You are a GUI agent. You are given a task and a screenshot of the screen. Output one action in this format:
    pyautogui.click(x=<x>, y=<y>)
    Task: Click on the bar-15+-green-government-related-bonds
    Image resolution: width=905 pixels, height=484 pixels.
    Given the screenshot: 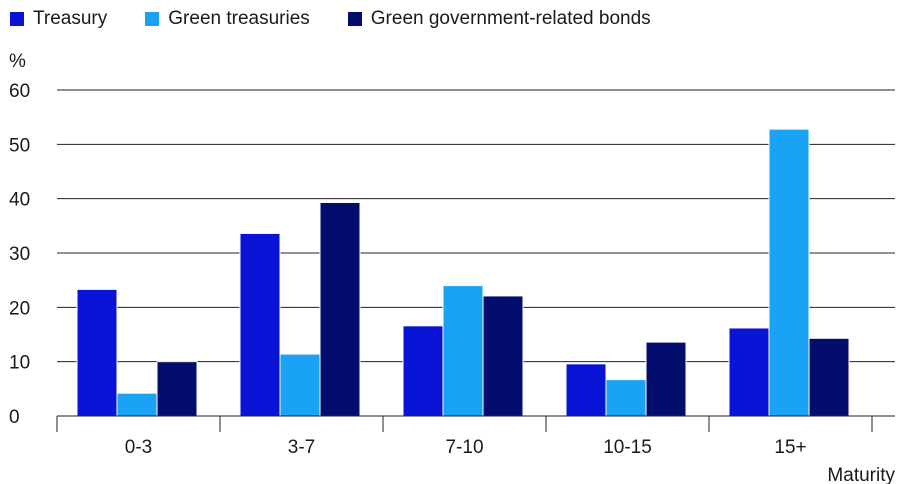 What is the action you would take?
    pyautogui.click(x=829, y=377)
    